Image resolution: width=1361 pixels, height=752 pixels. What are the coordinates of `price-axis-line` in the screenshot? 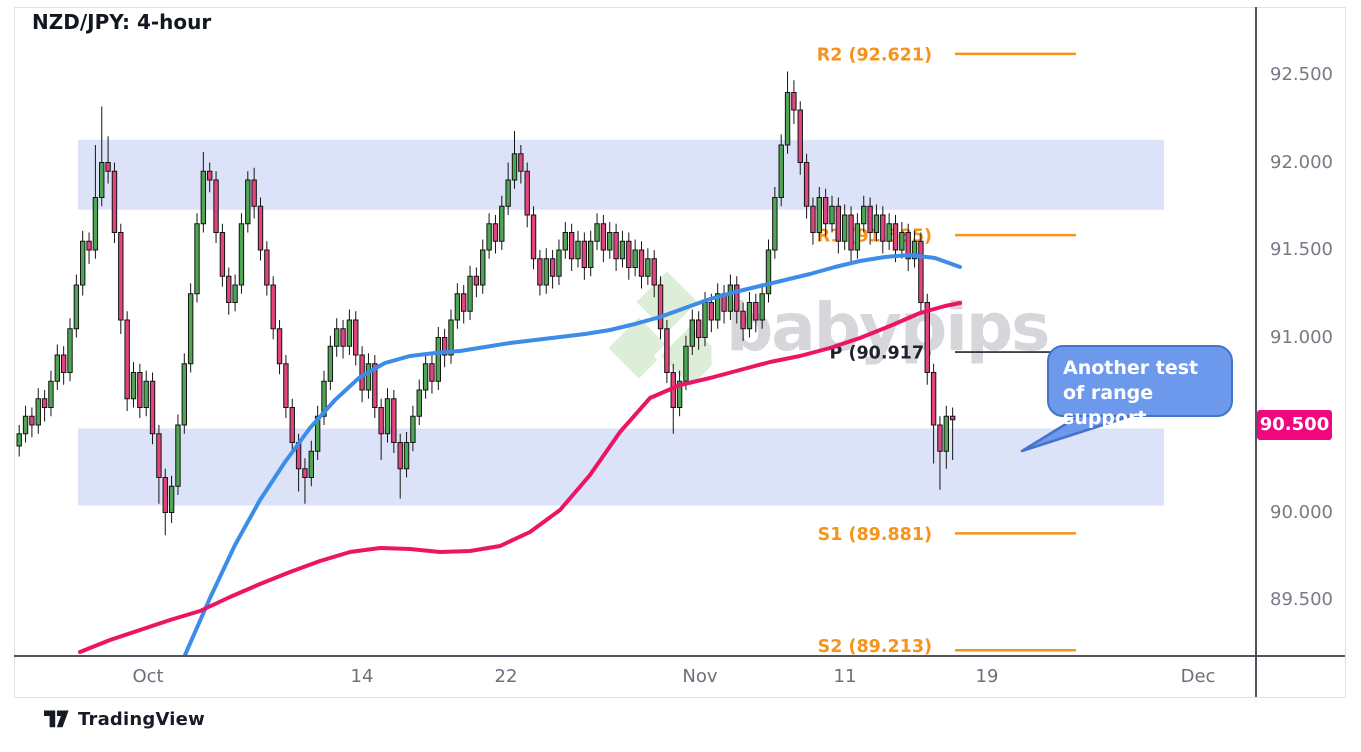 It's located at (1256, 352).